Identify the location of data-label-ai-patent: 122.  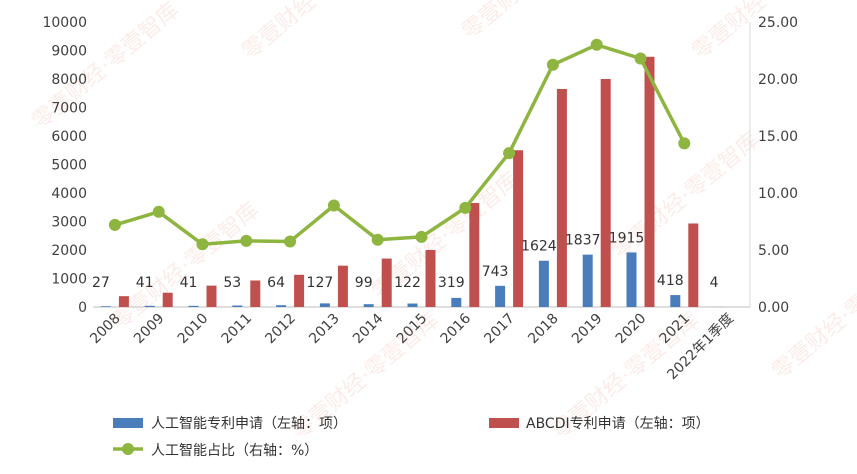
(407, 283).